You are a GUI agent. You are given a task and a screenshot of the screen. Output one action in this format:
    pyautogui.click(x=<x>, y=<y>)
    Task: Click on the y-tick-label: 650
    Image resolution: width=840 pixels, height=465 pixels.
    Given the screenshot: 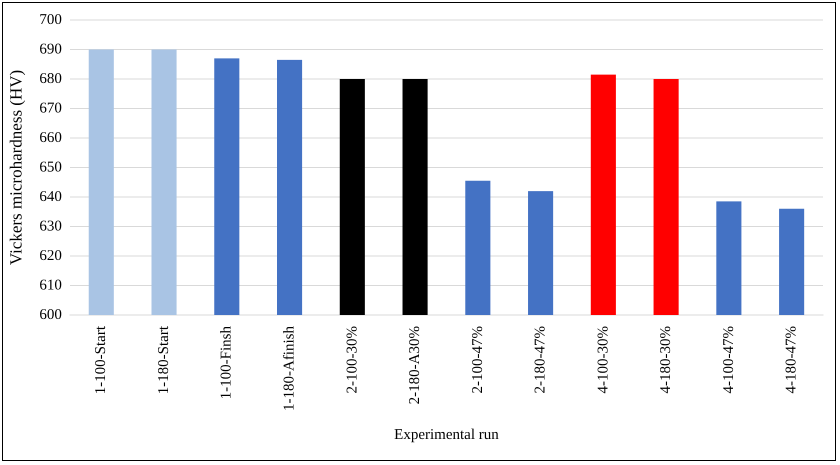 What is the action you would take?
    pyautogui.click(x=50, y=167)
    